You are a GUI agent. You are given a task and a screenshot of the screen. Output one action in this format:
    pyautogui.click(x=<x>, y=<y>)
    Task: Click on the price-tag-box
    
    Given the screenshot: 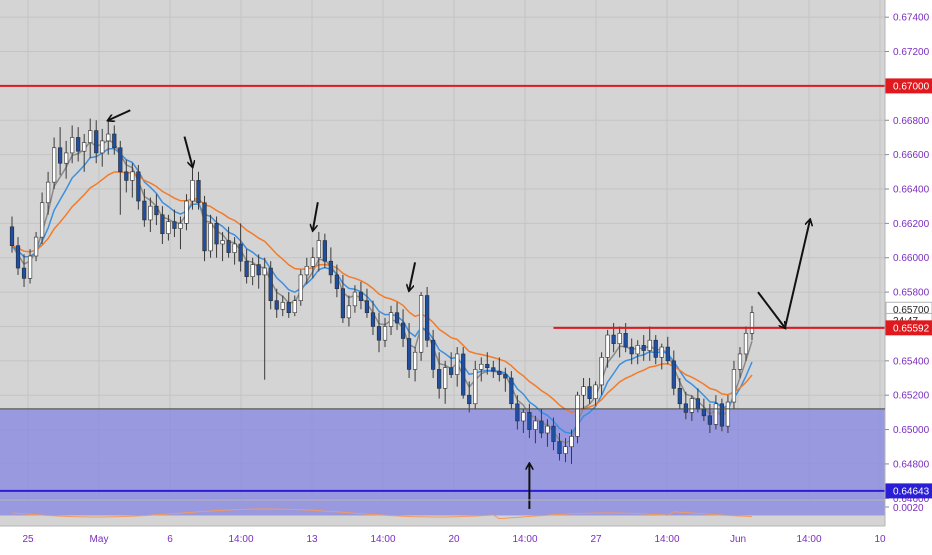 What is the action you would take?
    pyautogui.click(x=908, y=328)
    